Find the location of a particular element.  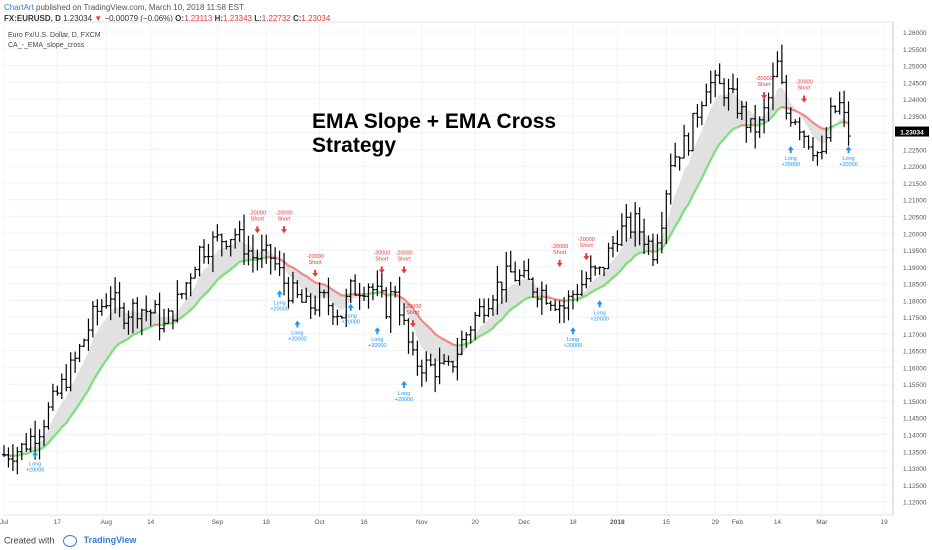

x-tick-label: Mar is located at coordinates (822, 522).